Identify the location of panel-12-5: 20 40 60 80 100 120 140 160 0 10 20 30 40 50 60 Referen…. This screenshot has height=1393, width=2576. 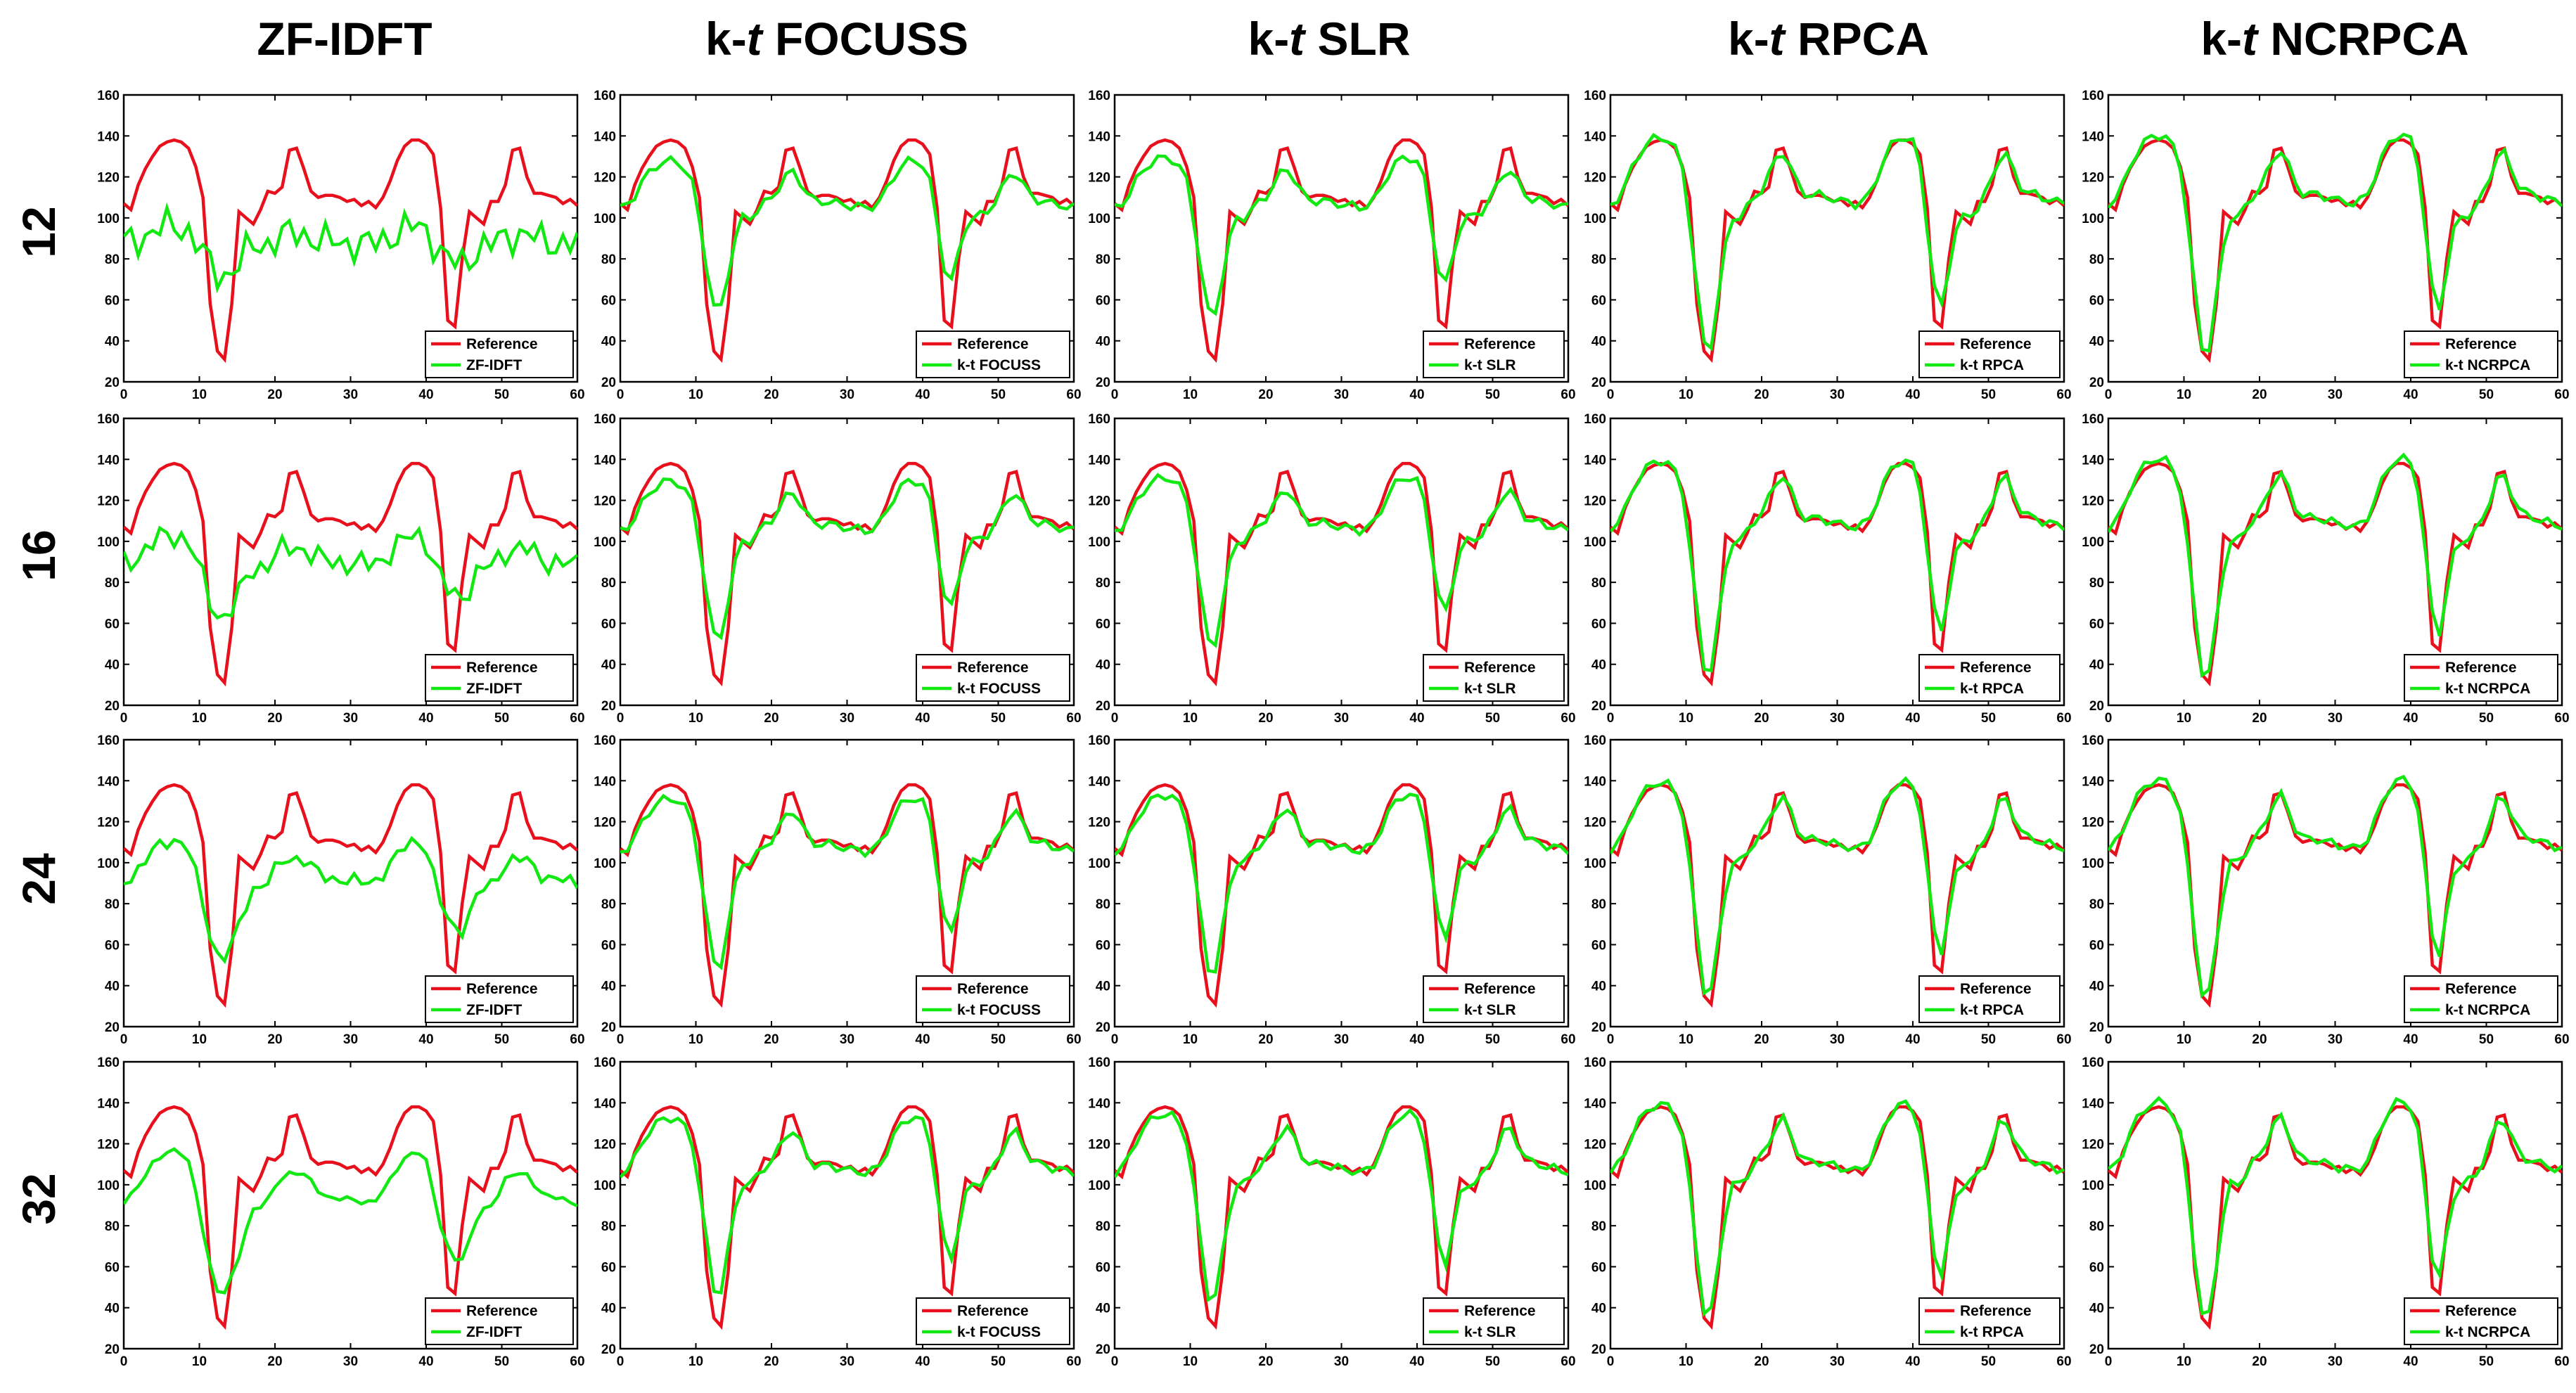
(2325, 245).